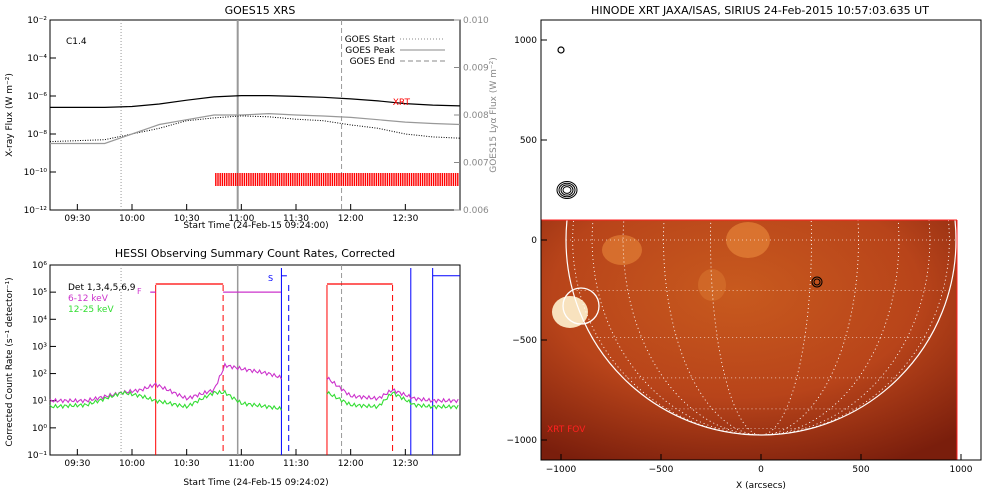 The width and height of the screenshot is (1000, 500). I want to click on xrt-xtick-label: −500, so click(661, 470).